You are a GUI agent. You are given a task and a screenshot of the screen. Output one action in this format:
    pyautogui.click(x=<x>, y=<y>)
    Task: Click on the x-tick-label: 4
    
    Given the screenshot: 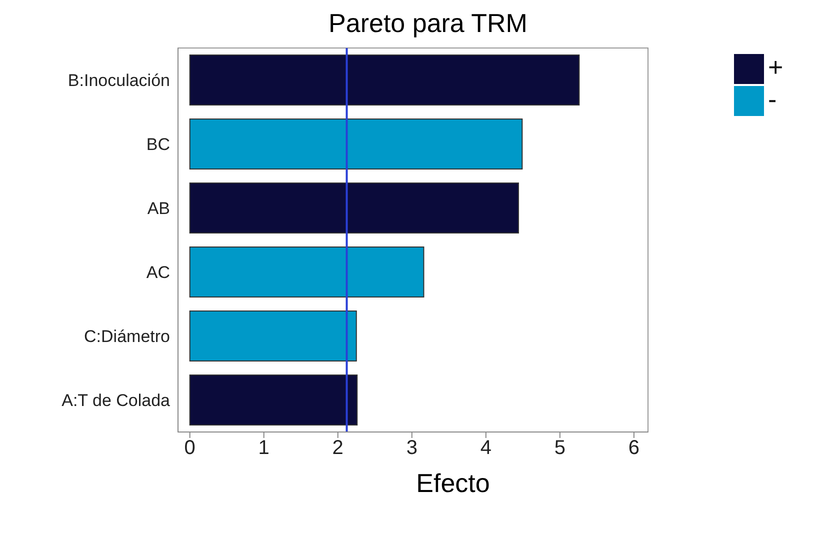 What is the action you would take?
    pyautogui.click(x=486, y=448)
    